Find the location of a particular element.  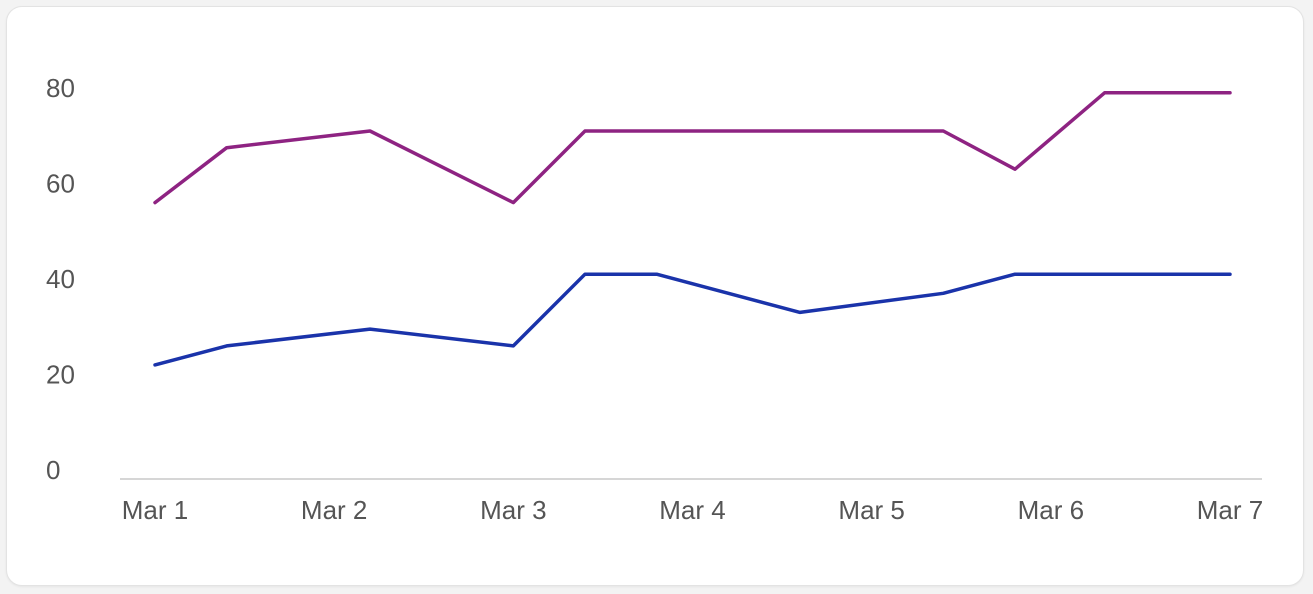

x-tick-label: Mar 6 is located at coordinates (1051, 510).